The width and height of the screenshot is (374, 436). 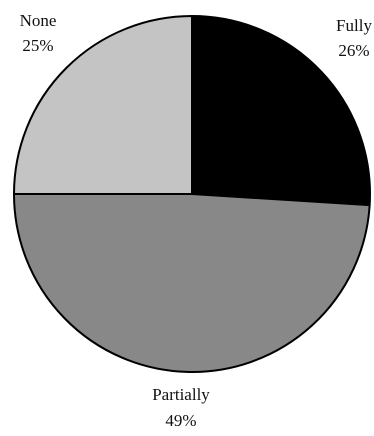 What do you see at coordinates (353, 50) in the screenshot?
I see `label-fully-percent: 26%` at bounding box center [353, 50].